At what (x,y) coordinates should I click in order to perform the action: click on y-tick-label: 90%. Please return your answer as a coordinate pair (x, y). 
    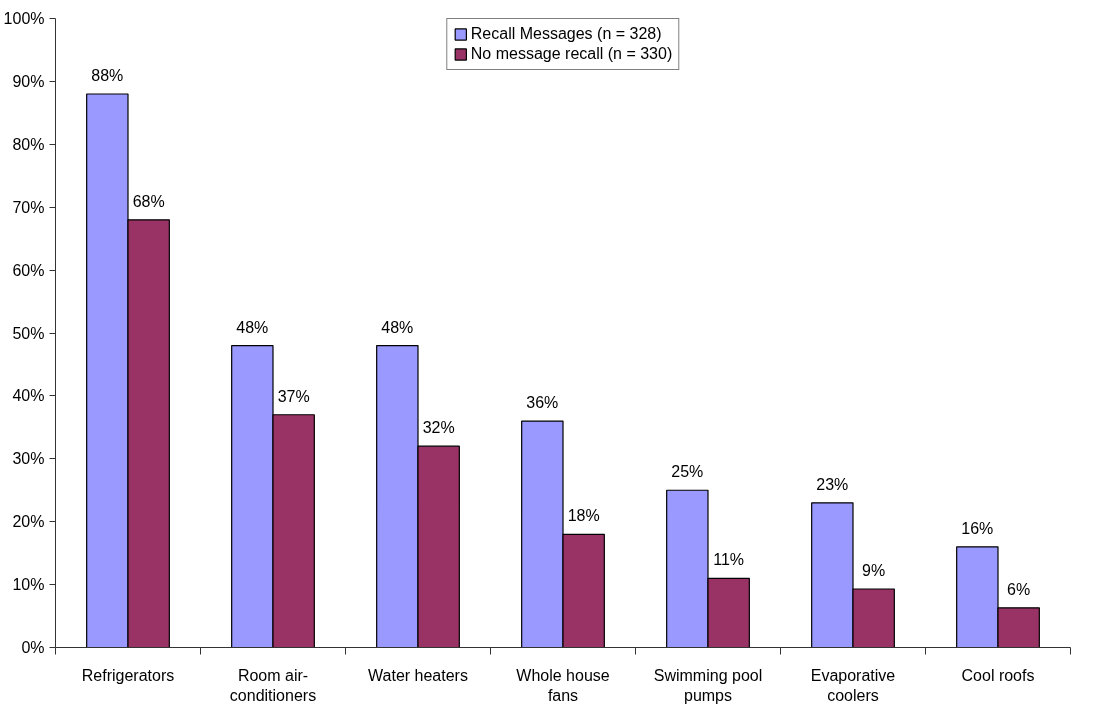
    Looking at the image, I should click on (28, 81).